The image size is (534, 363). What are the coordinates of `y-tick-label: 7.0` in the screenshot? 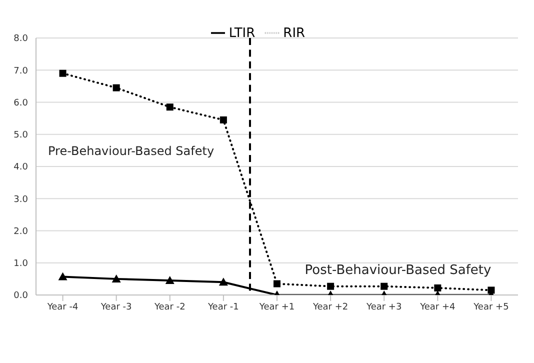 It's located at (21, 71).